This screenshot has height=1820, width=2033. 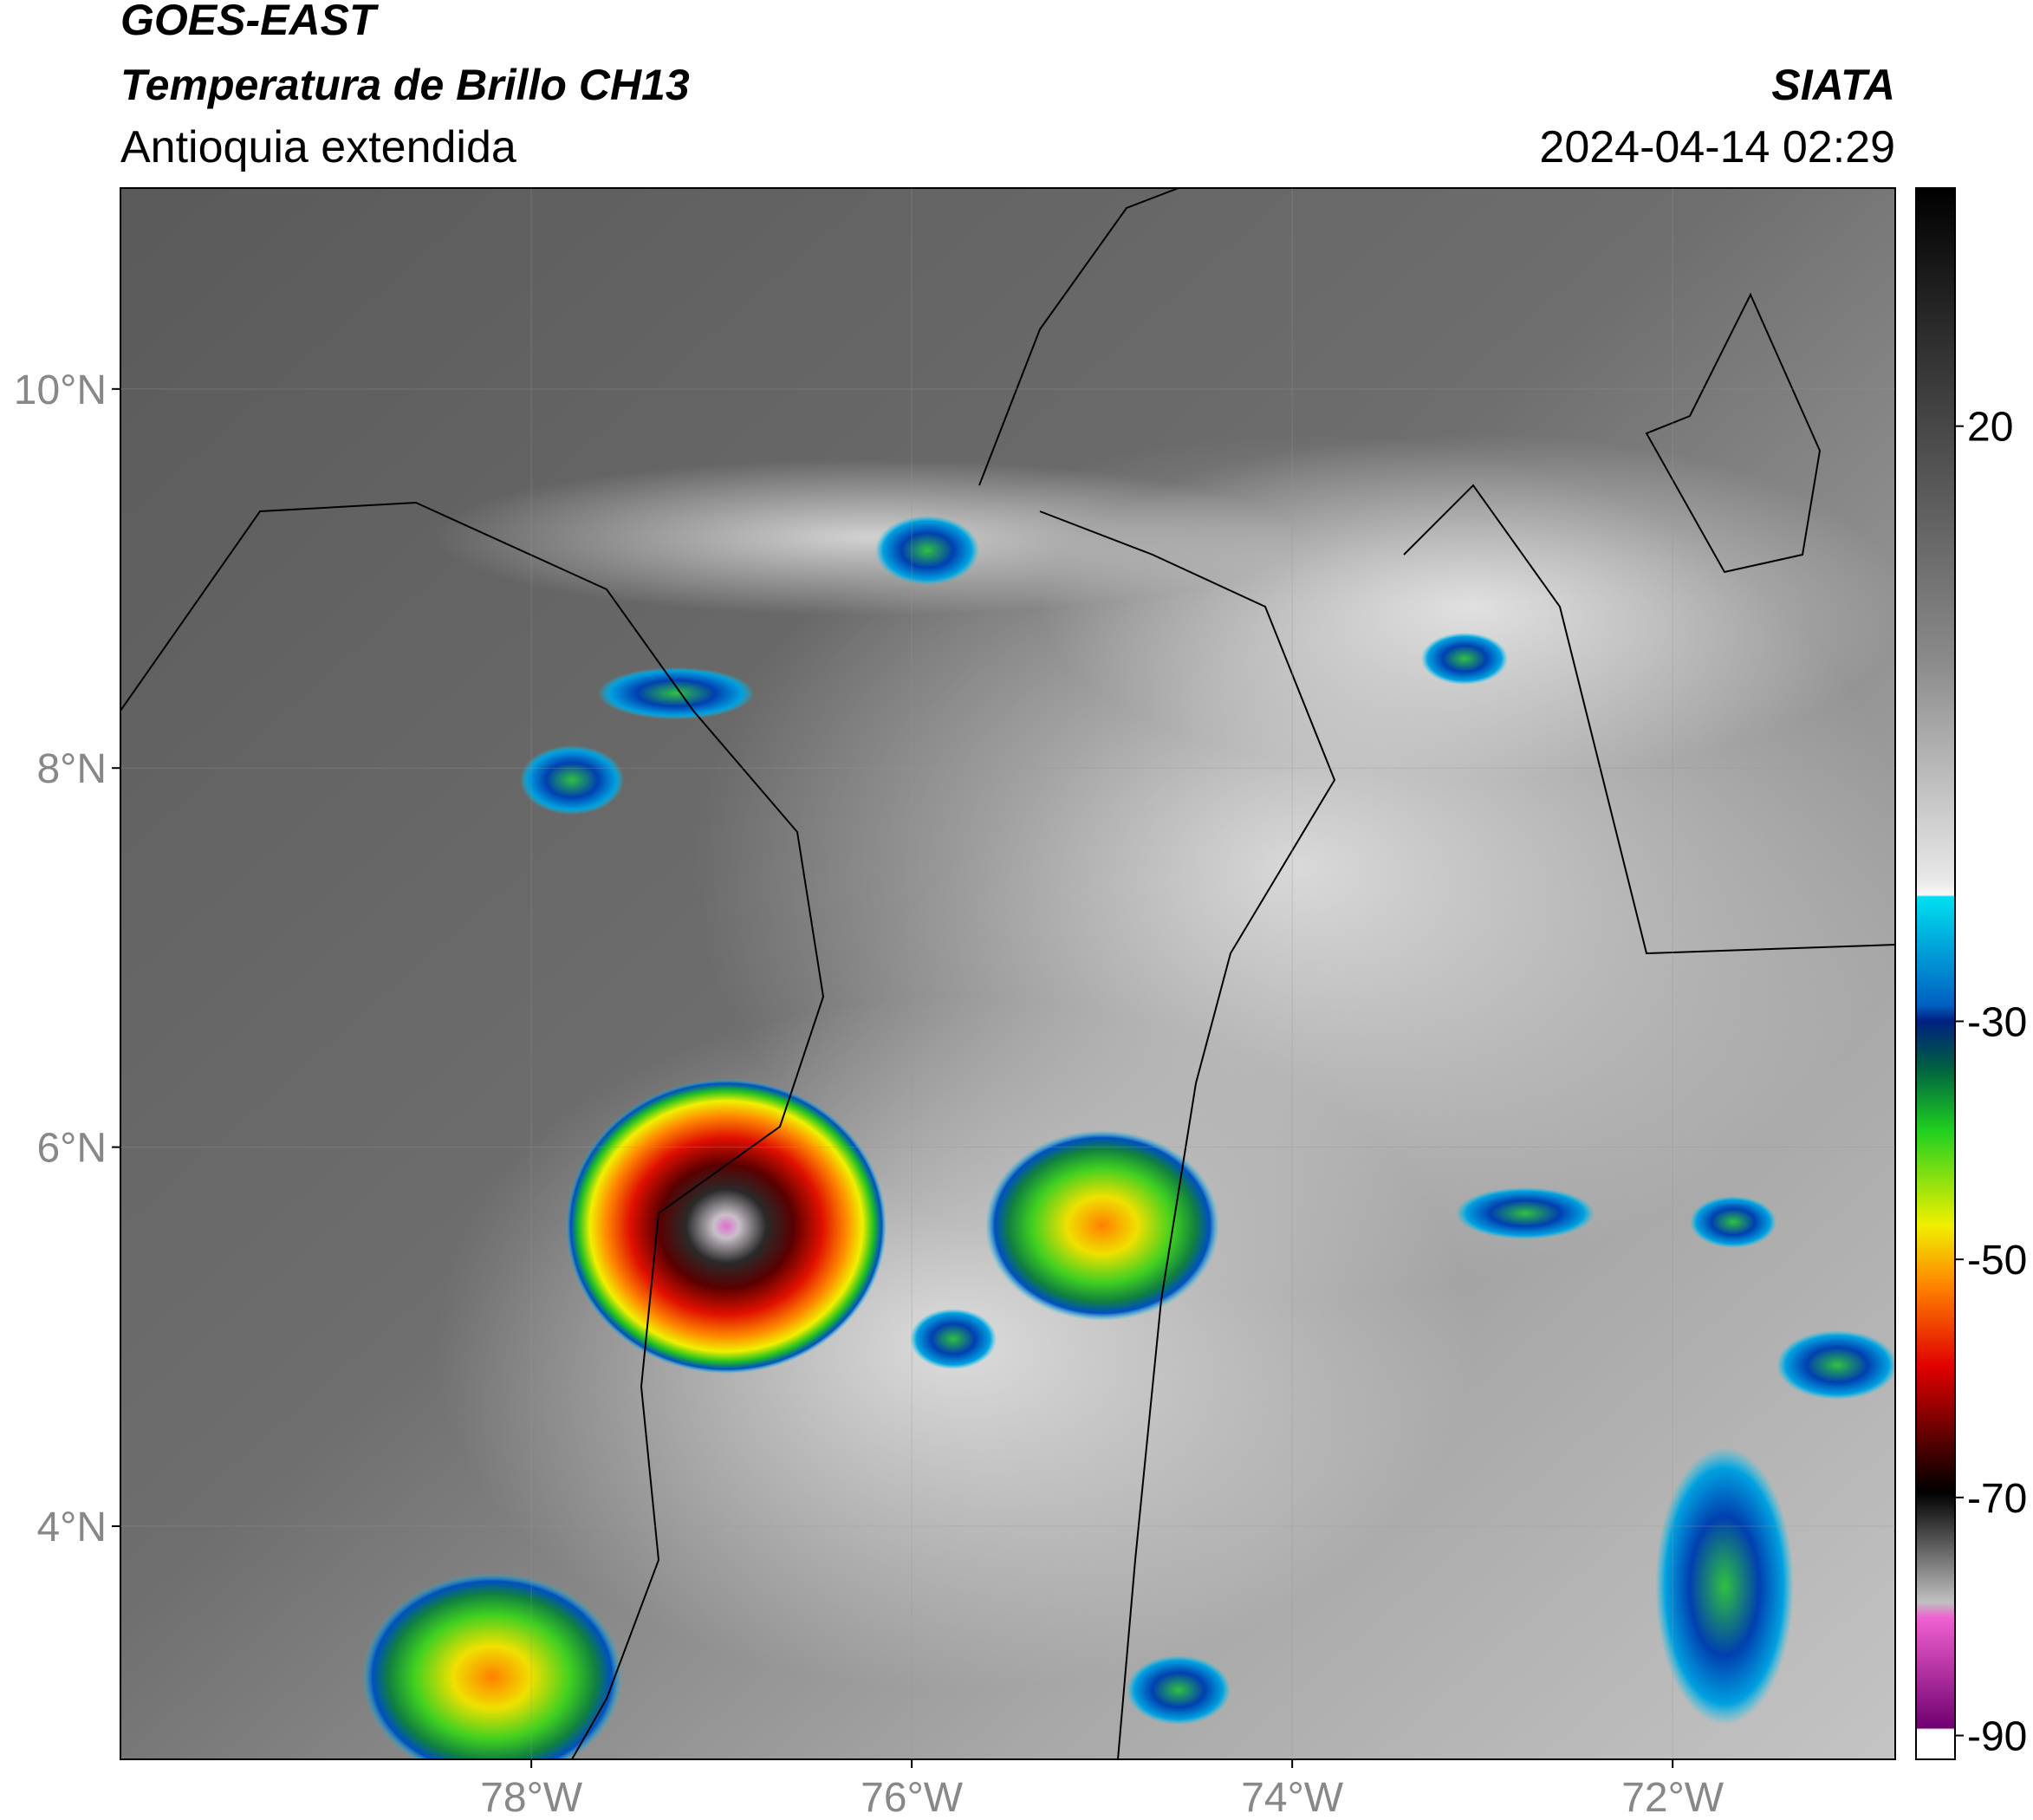 What do you see at coordinates (1997, 1499) in the screenshot?
I see `colorbar-tick-label: -70` at bounding box center [1997, 1499].